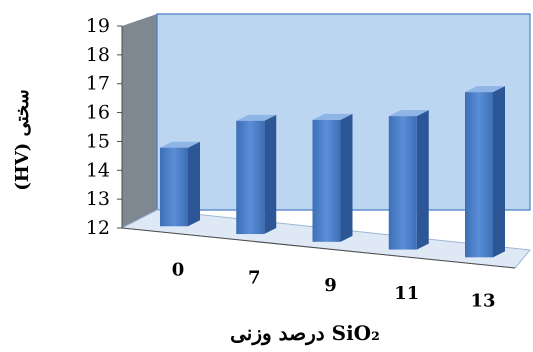 The width and height of the screenshot is (533, 352). Describe the element at coordinates (139, 121) in the screenshot. I see `side-wall` at that location.